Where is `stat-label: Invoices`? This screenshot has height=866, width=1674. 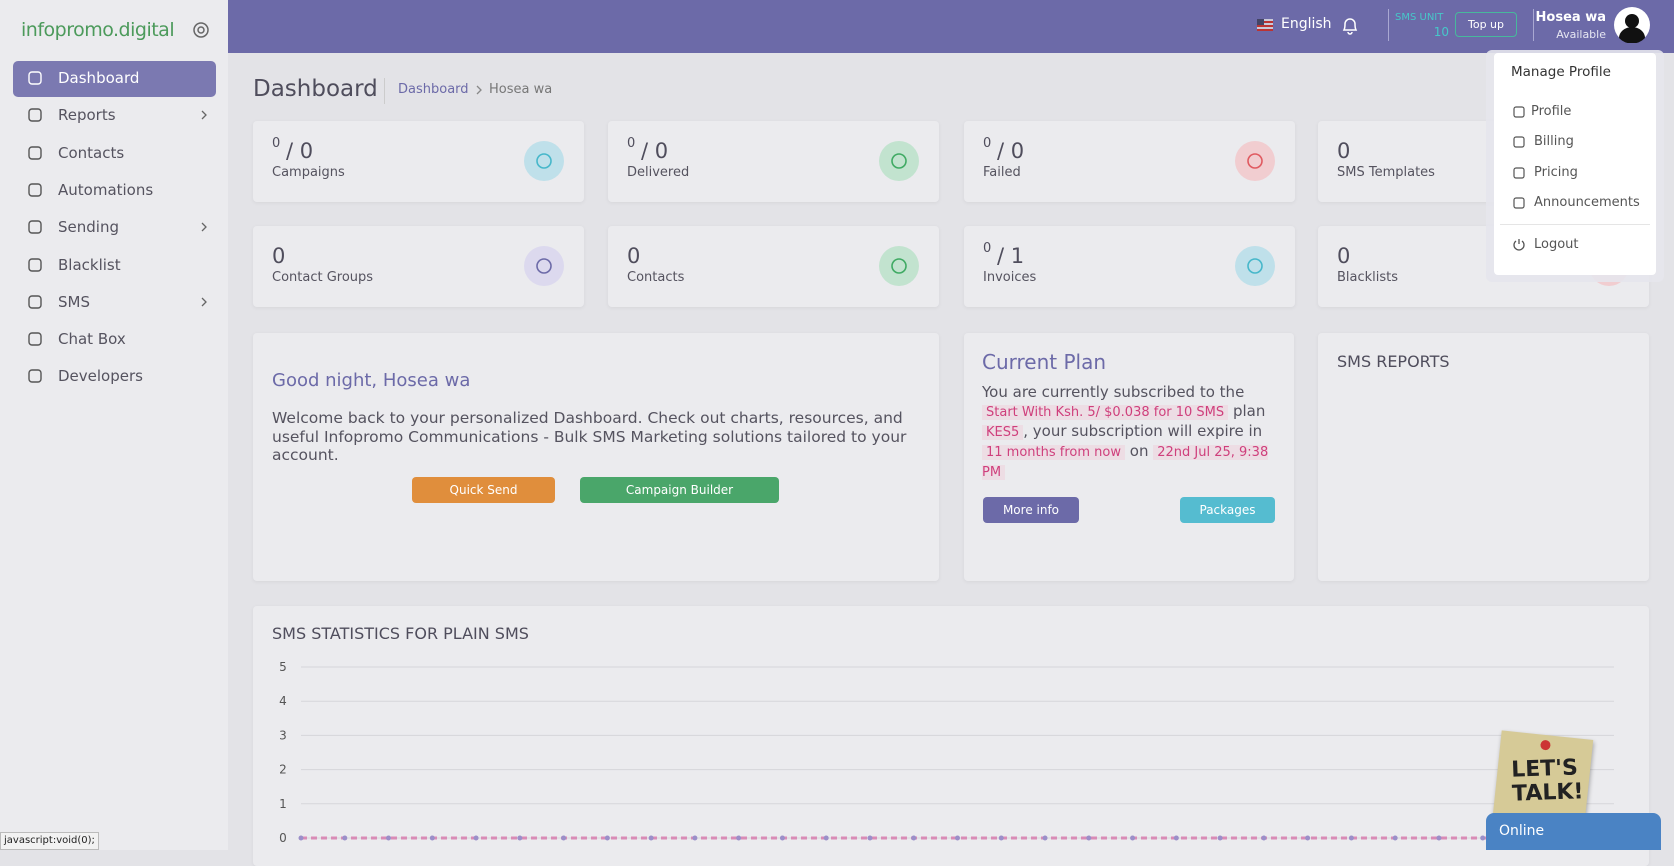
stat-label: Invoices is located at coordinates (1010, 277).